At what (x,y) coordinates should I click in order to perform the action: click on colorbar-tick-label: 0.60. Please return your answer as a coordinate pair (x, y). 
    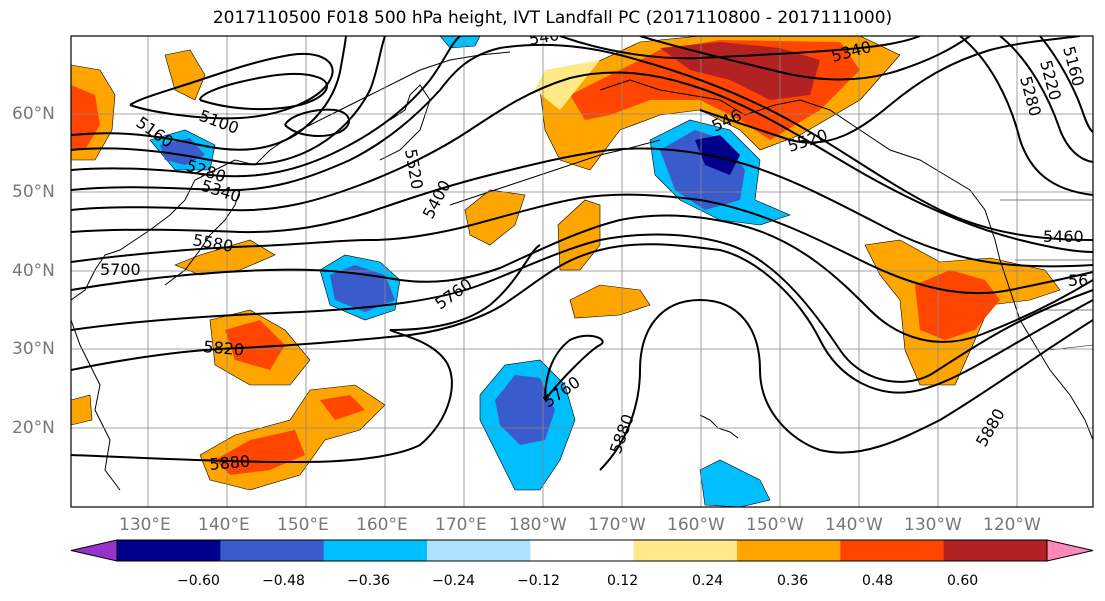
    Looking at the image, I should click on (963, 581).